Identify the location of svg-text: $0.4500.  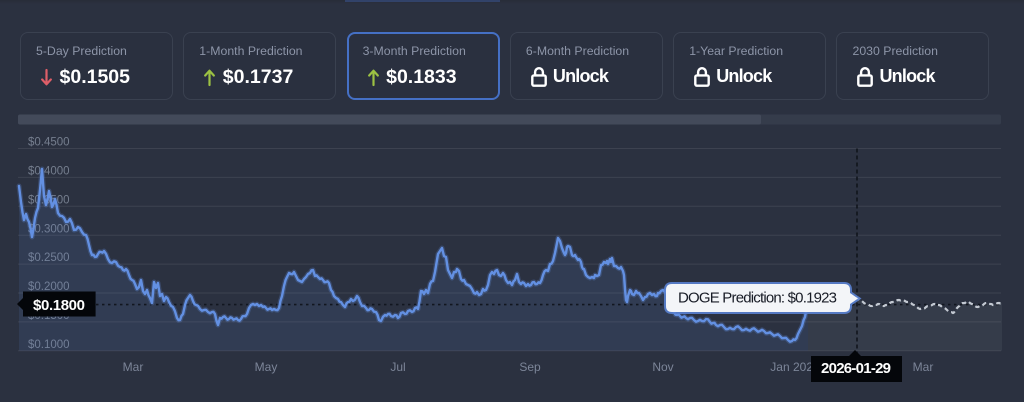
(49, 143).